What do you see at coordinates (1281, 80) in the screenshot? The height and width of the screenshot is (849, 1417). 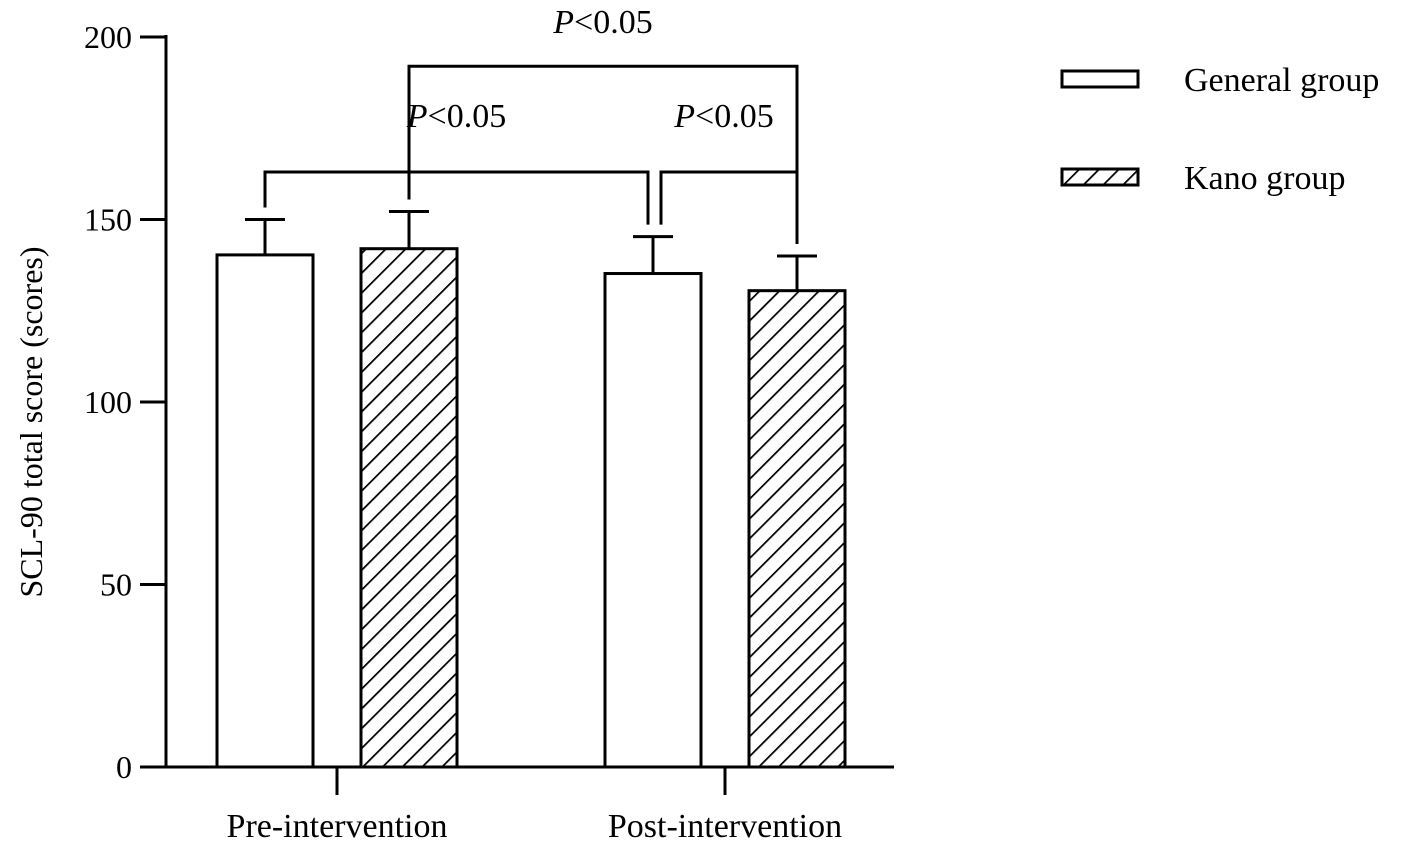 I see `legend-label: General group` at bounding box center [1281, 80].